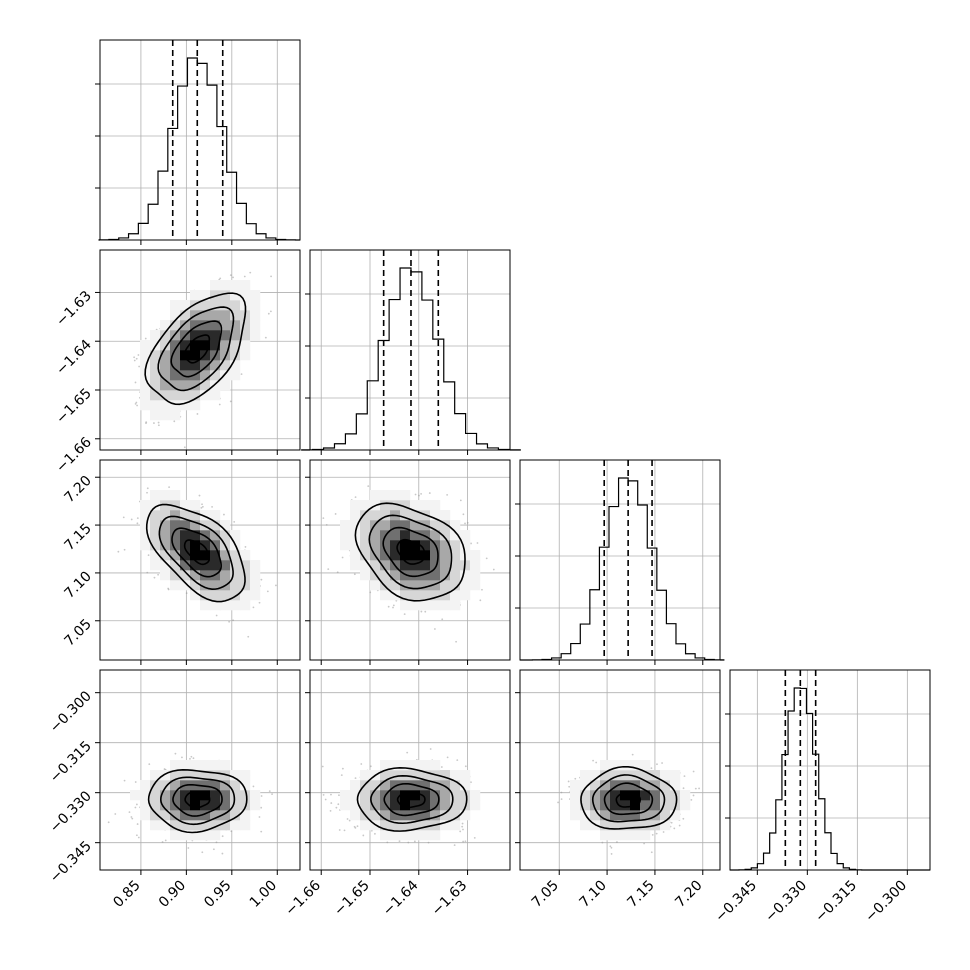 Image resolution: width=970 pixels, height=970 pixels. I want to click on histogram-panel-p1, so click(411, 352).